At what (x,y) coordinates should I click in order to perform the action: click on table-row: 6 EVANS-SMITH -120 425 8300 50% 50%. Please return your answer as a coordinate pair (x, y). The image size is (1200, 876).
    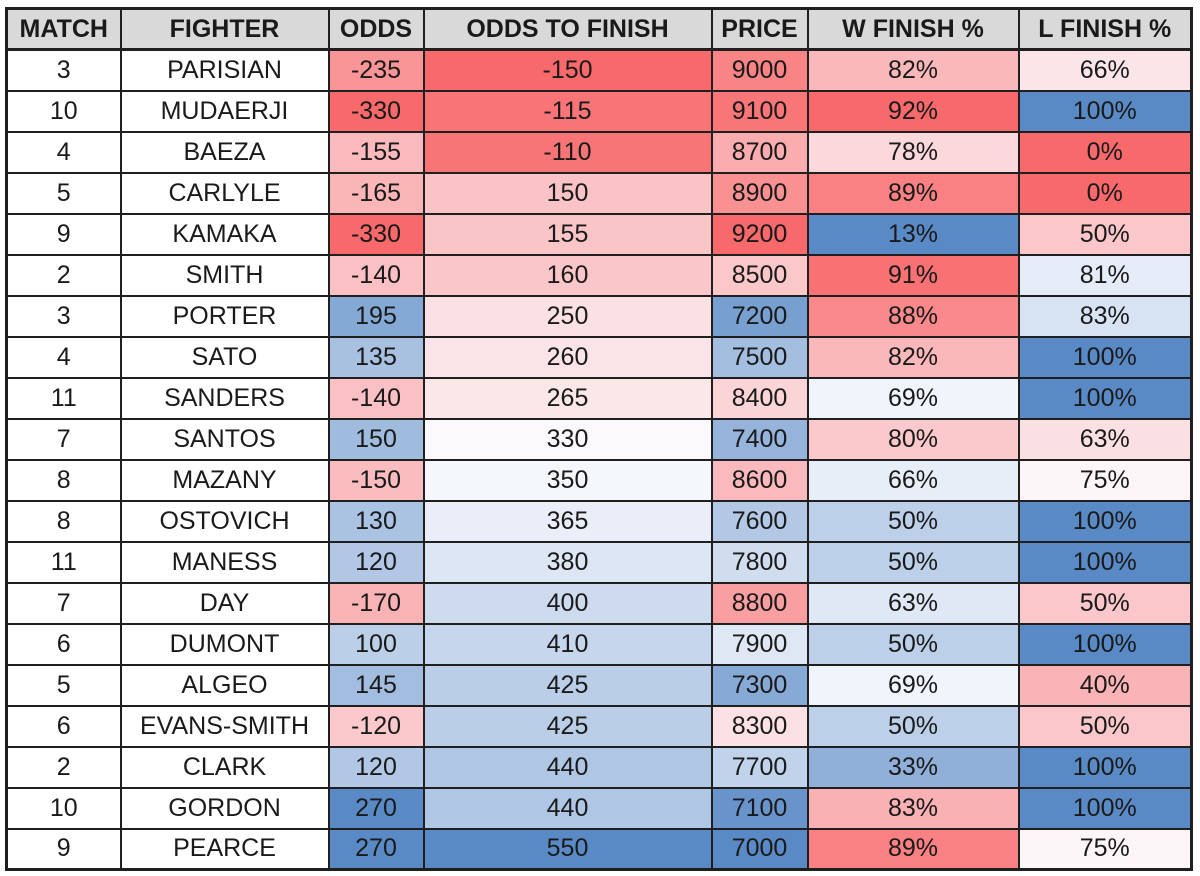
    Looking at the image, I should click on (599, 726).